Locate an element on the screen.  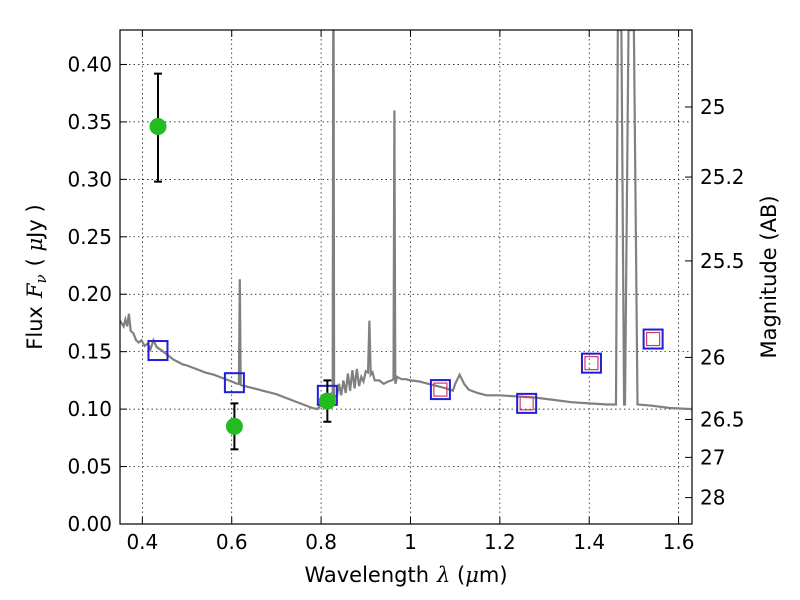
y-tick-label: 0.15 is located at coordinates (89, 352).